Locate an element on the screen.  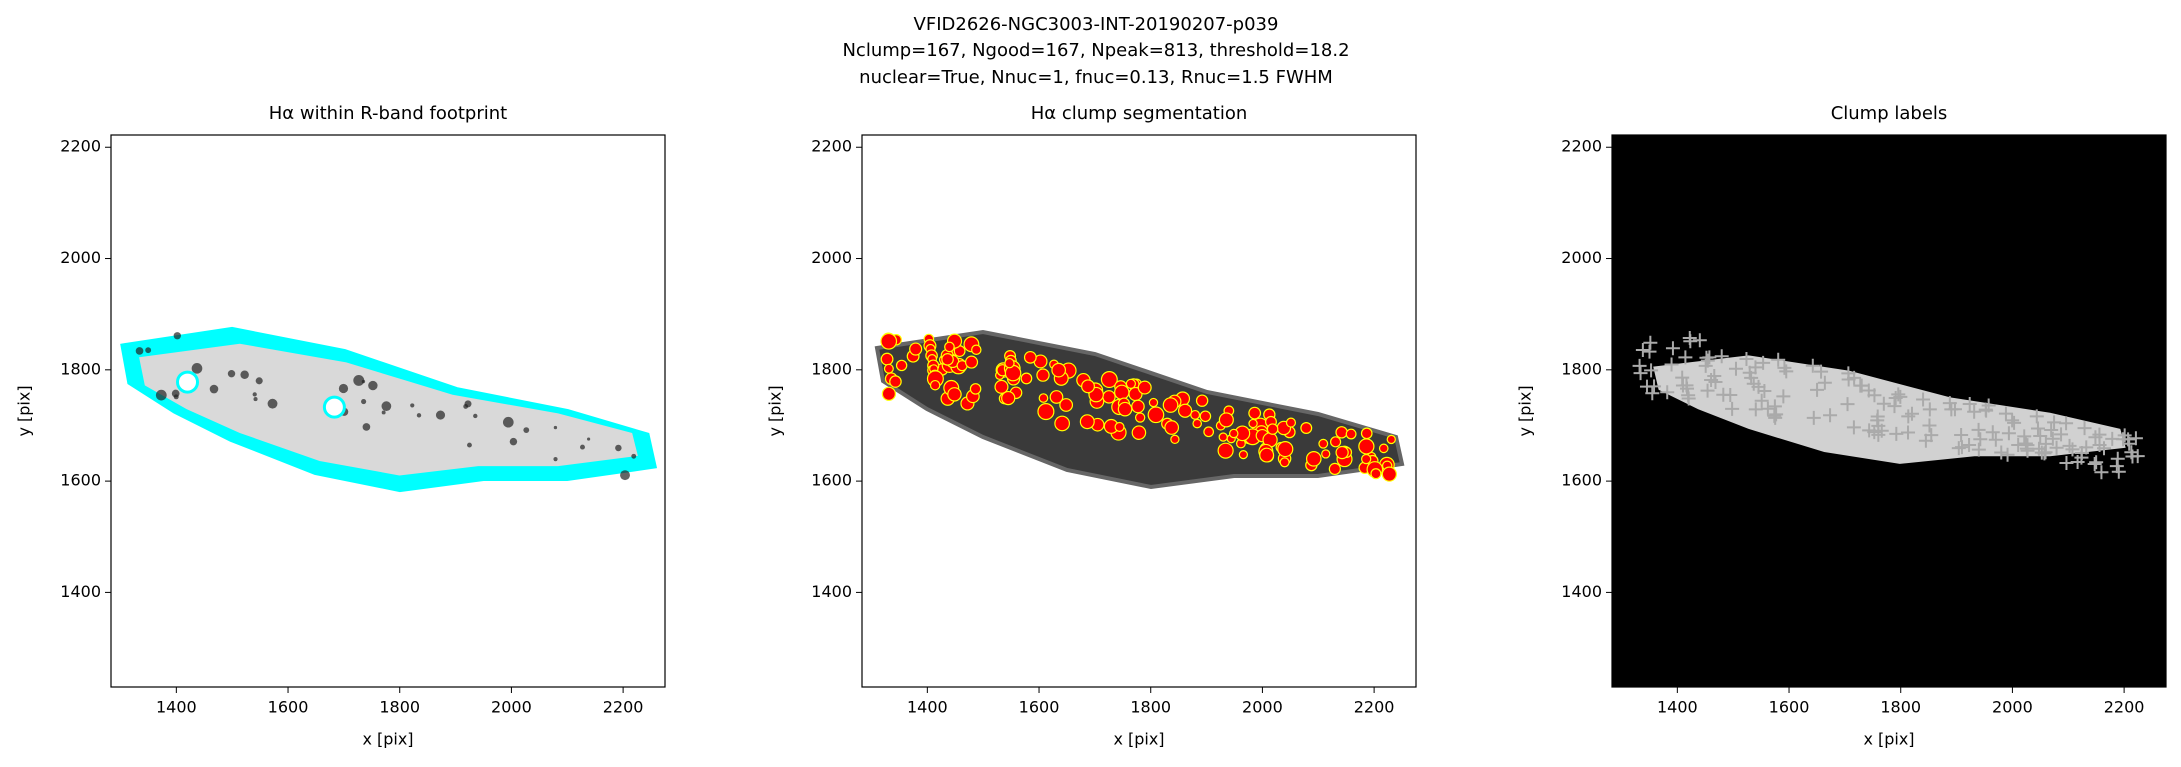
y-tick-label: 2000 is located at coordinates (831, 257).